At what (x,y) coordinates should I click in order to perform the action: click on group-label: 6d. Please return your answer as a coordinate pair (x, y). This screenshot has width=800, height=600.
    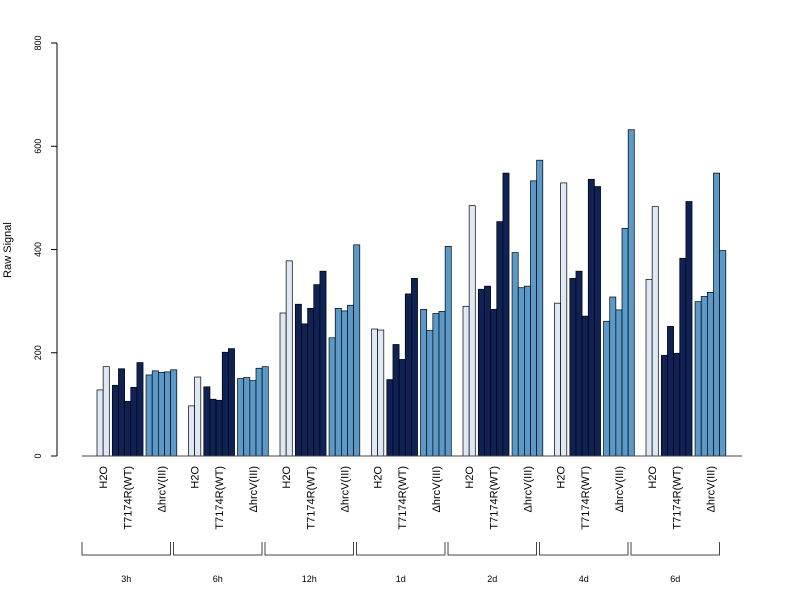
    Looking at the image, I should click on (675, 579).